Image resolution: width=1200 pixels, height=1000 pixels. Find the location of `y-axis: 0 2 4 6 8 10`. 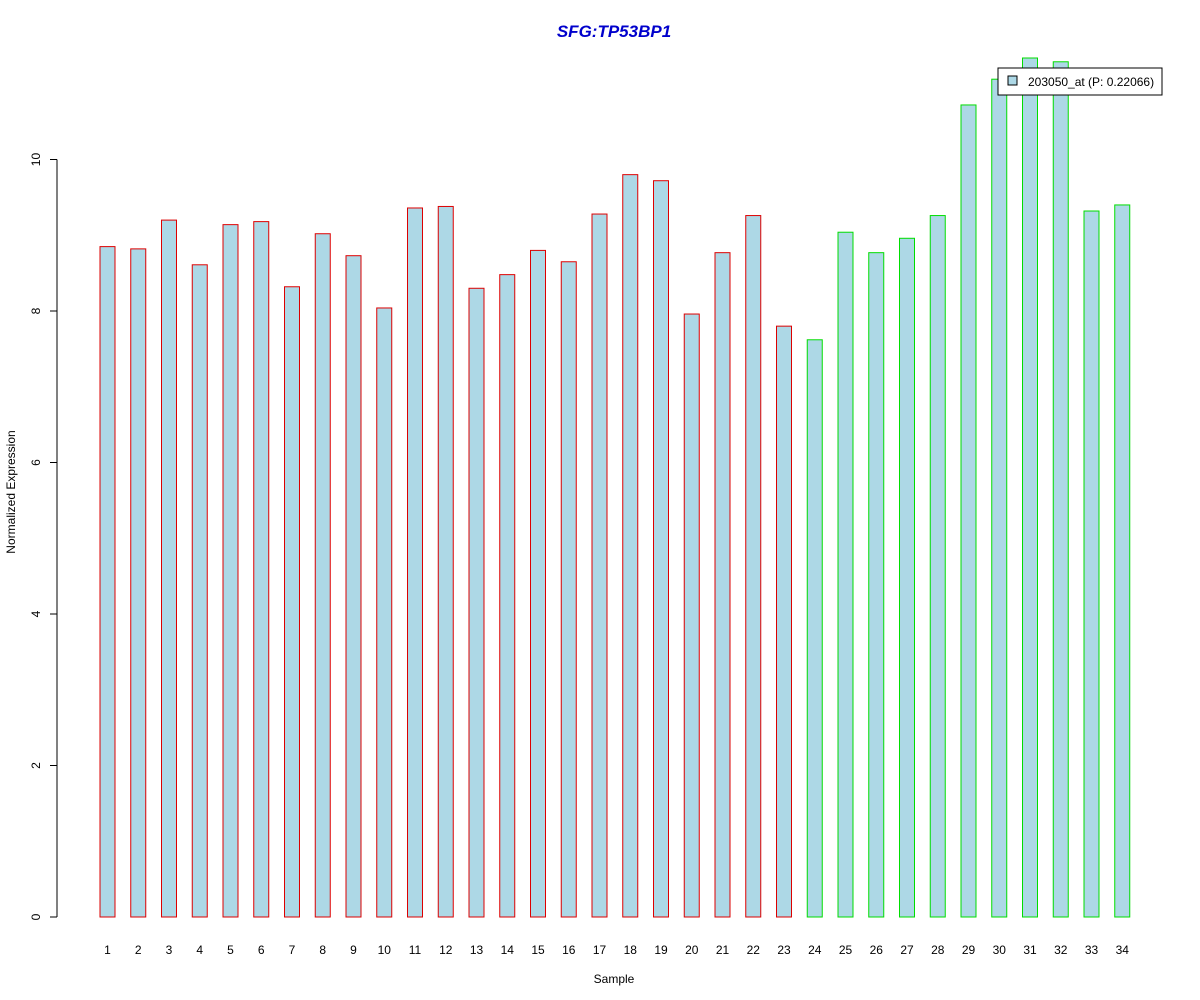

y-axis: 0 2 4 6 8 10 is located at coordinates (43, 536).